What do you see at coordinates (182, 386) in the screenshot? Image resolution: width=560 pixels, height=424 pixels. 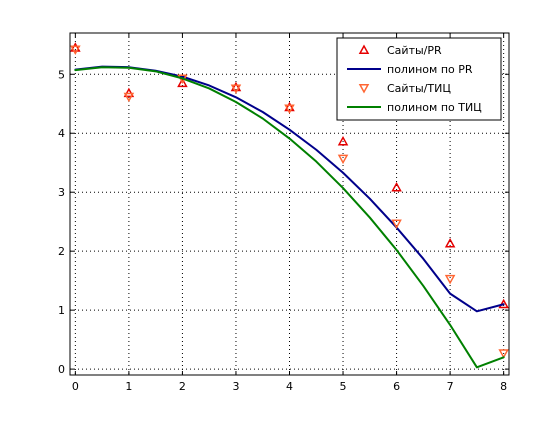 I see `x-tick-label-2: 2` at bounding box center [182, 386].